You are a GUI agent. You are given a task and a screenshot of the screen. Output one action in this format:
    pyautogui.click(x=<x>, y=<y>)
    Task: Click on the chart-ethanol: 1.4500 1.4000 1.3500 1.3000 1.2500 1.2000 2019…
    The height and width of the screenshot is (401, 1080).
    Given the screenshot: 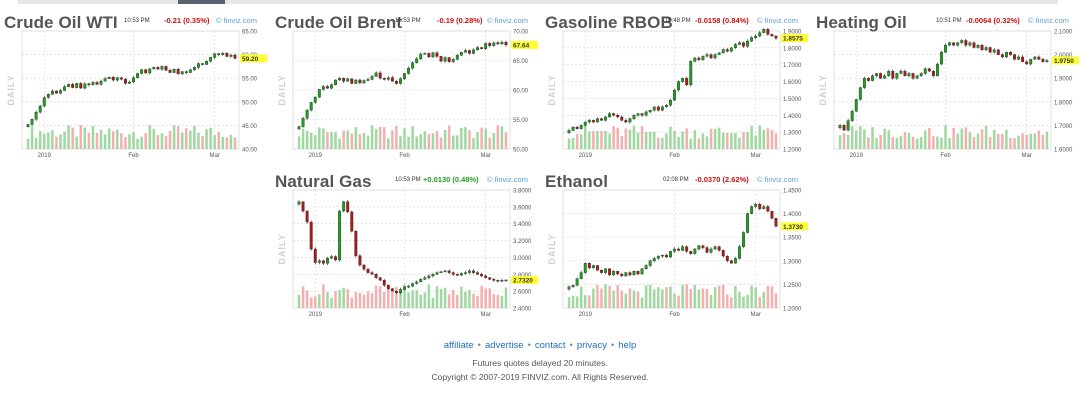 What is the action you would take?
    pyautogui.click(x=676, y=248)
    